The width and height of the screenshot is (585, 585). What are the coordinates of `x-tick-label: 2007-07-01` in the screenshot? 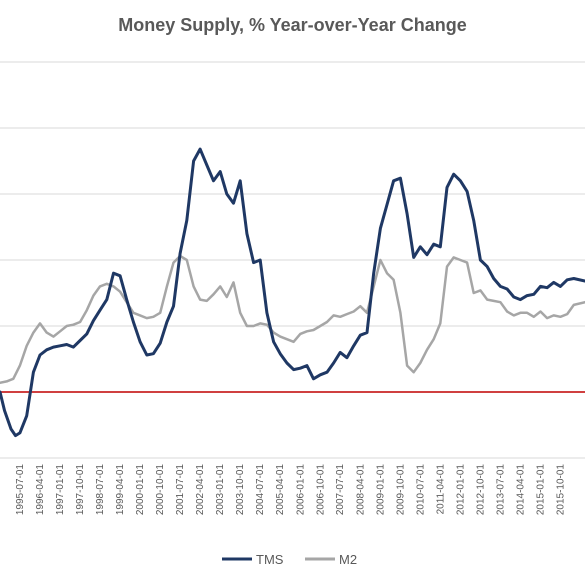 It's located at (340, 490).